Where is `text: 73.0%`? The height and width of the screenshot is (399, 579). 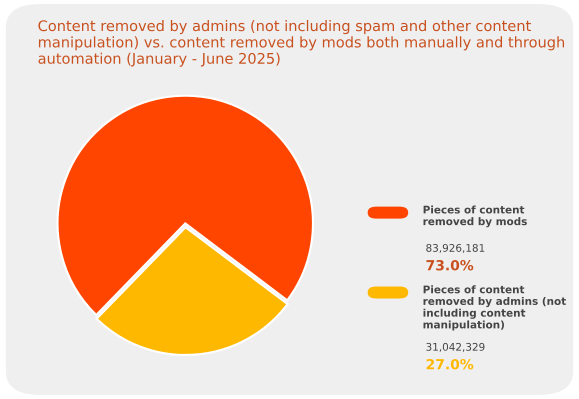
text: 73.0% is located at coordinates (450, 265).